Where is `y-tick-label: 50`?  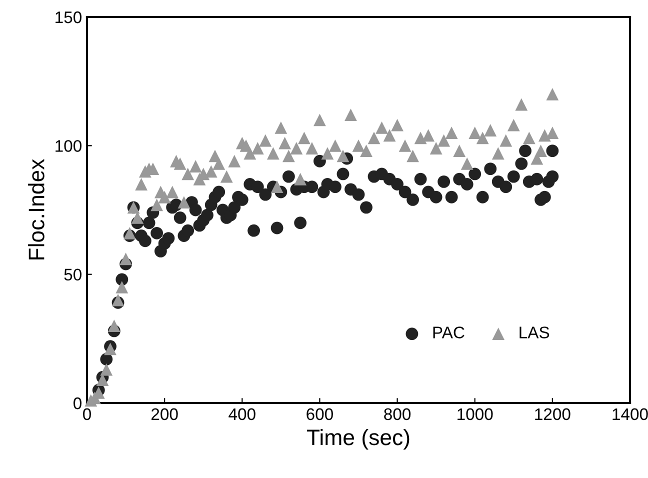 y-tick-label: 50 is located at coordinates (73, 274).